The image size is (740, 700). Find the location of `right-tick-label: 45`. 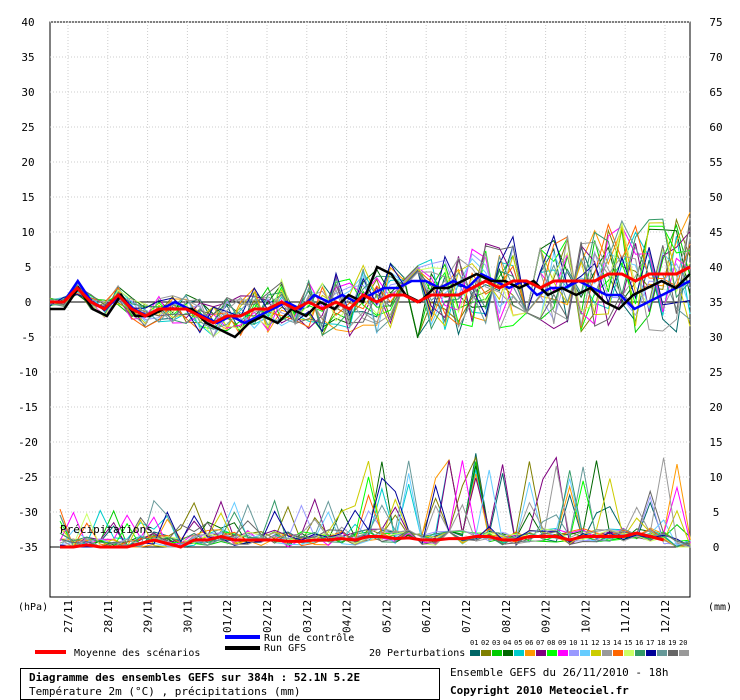

right-tick-label: 45 is located at coordinates (715, 232).